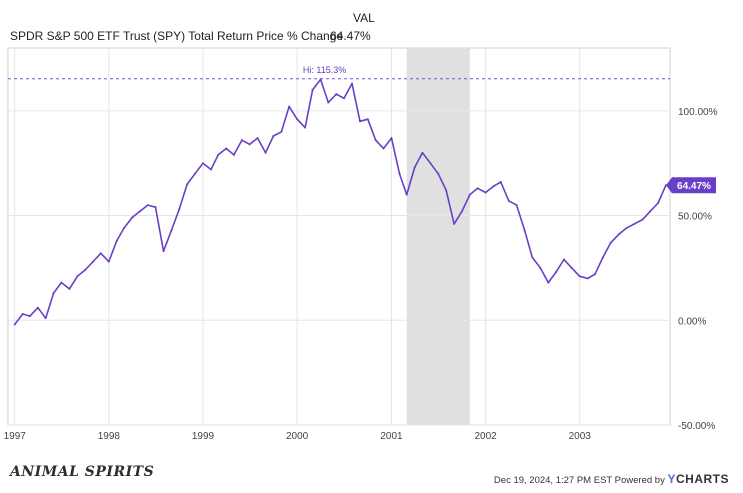 The image size is (743, 493). What do you see at coordinates (580, 436) in the screenshot?
I see `x-tick-label: 2003` at bounding box center [580, 436].